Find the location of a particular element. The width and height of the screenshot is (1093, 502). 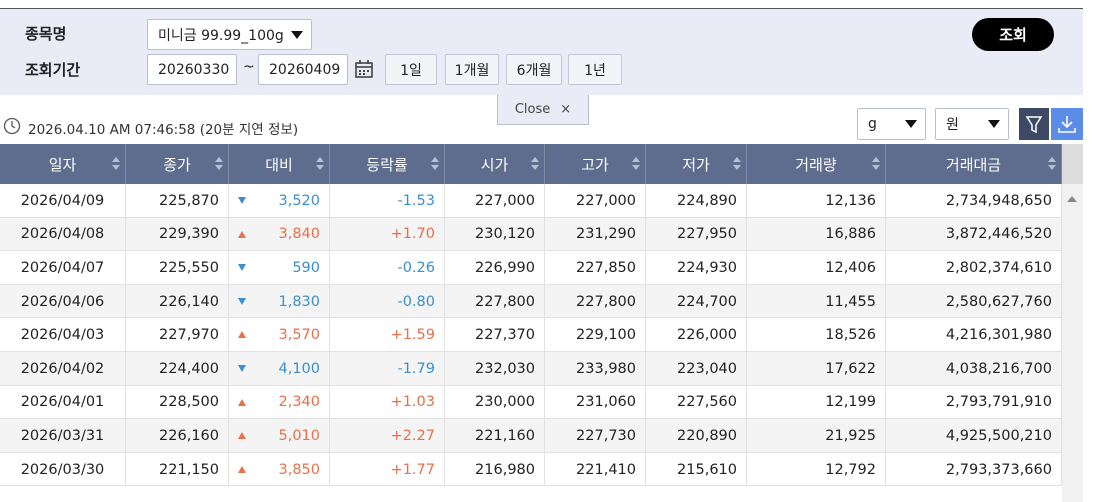

delay-note: (20분 지연 정보) is located at coordinates (249, 130).